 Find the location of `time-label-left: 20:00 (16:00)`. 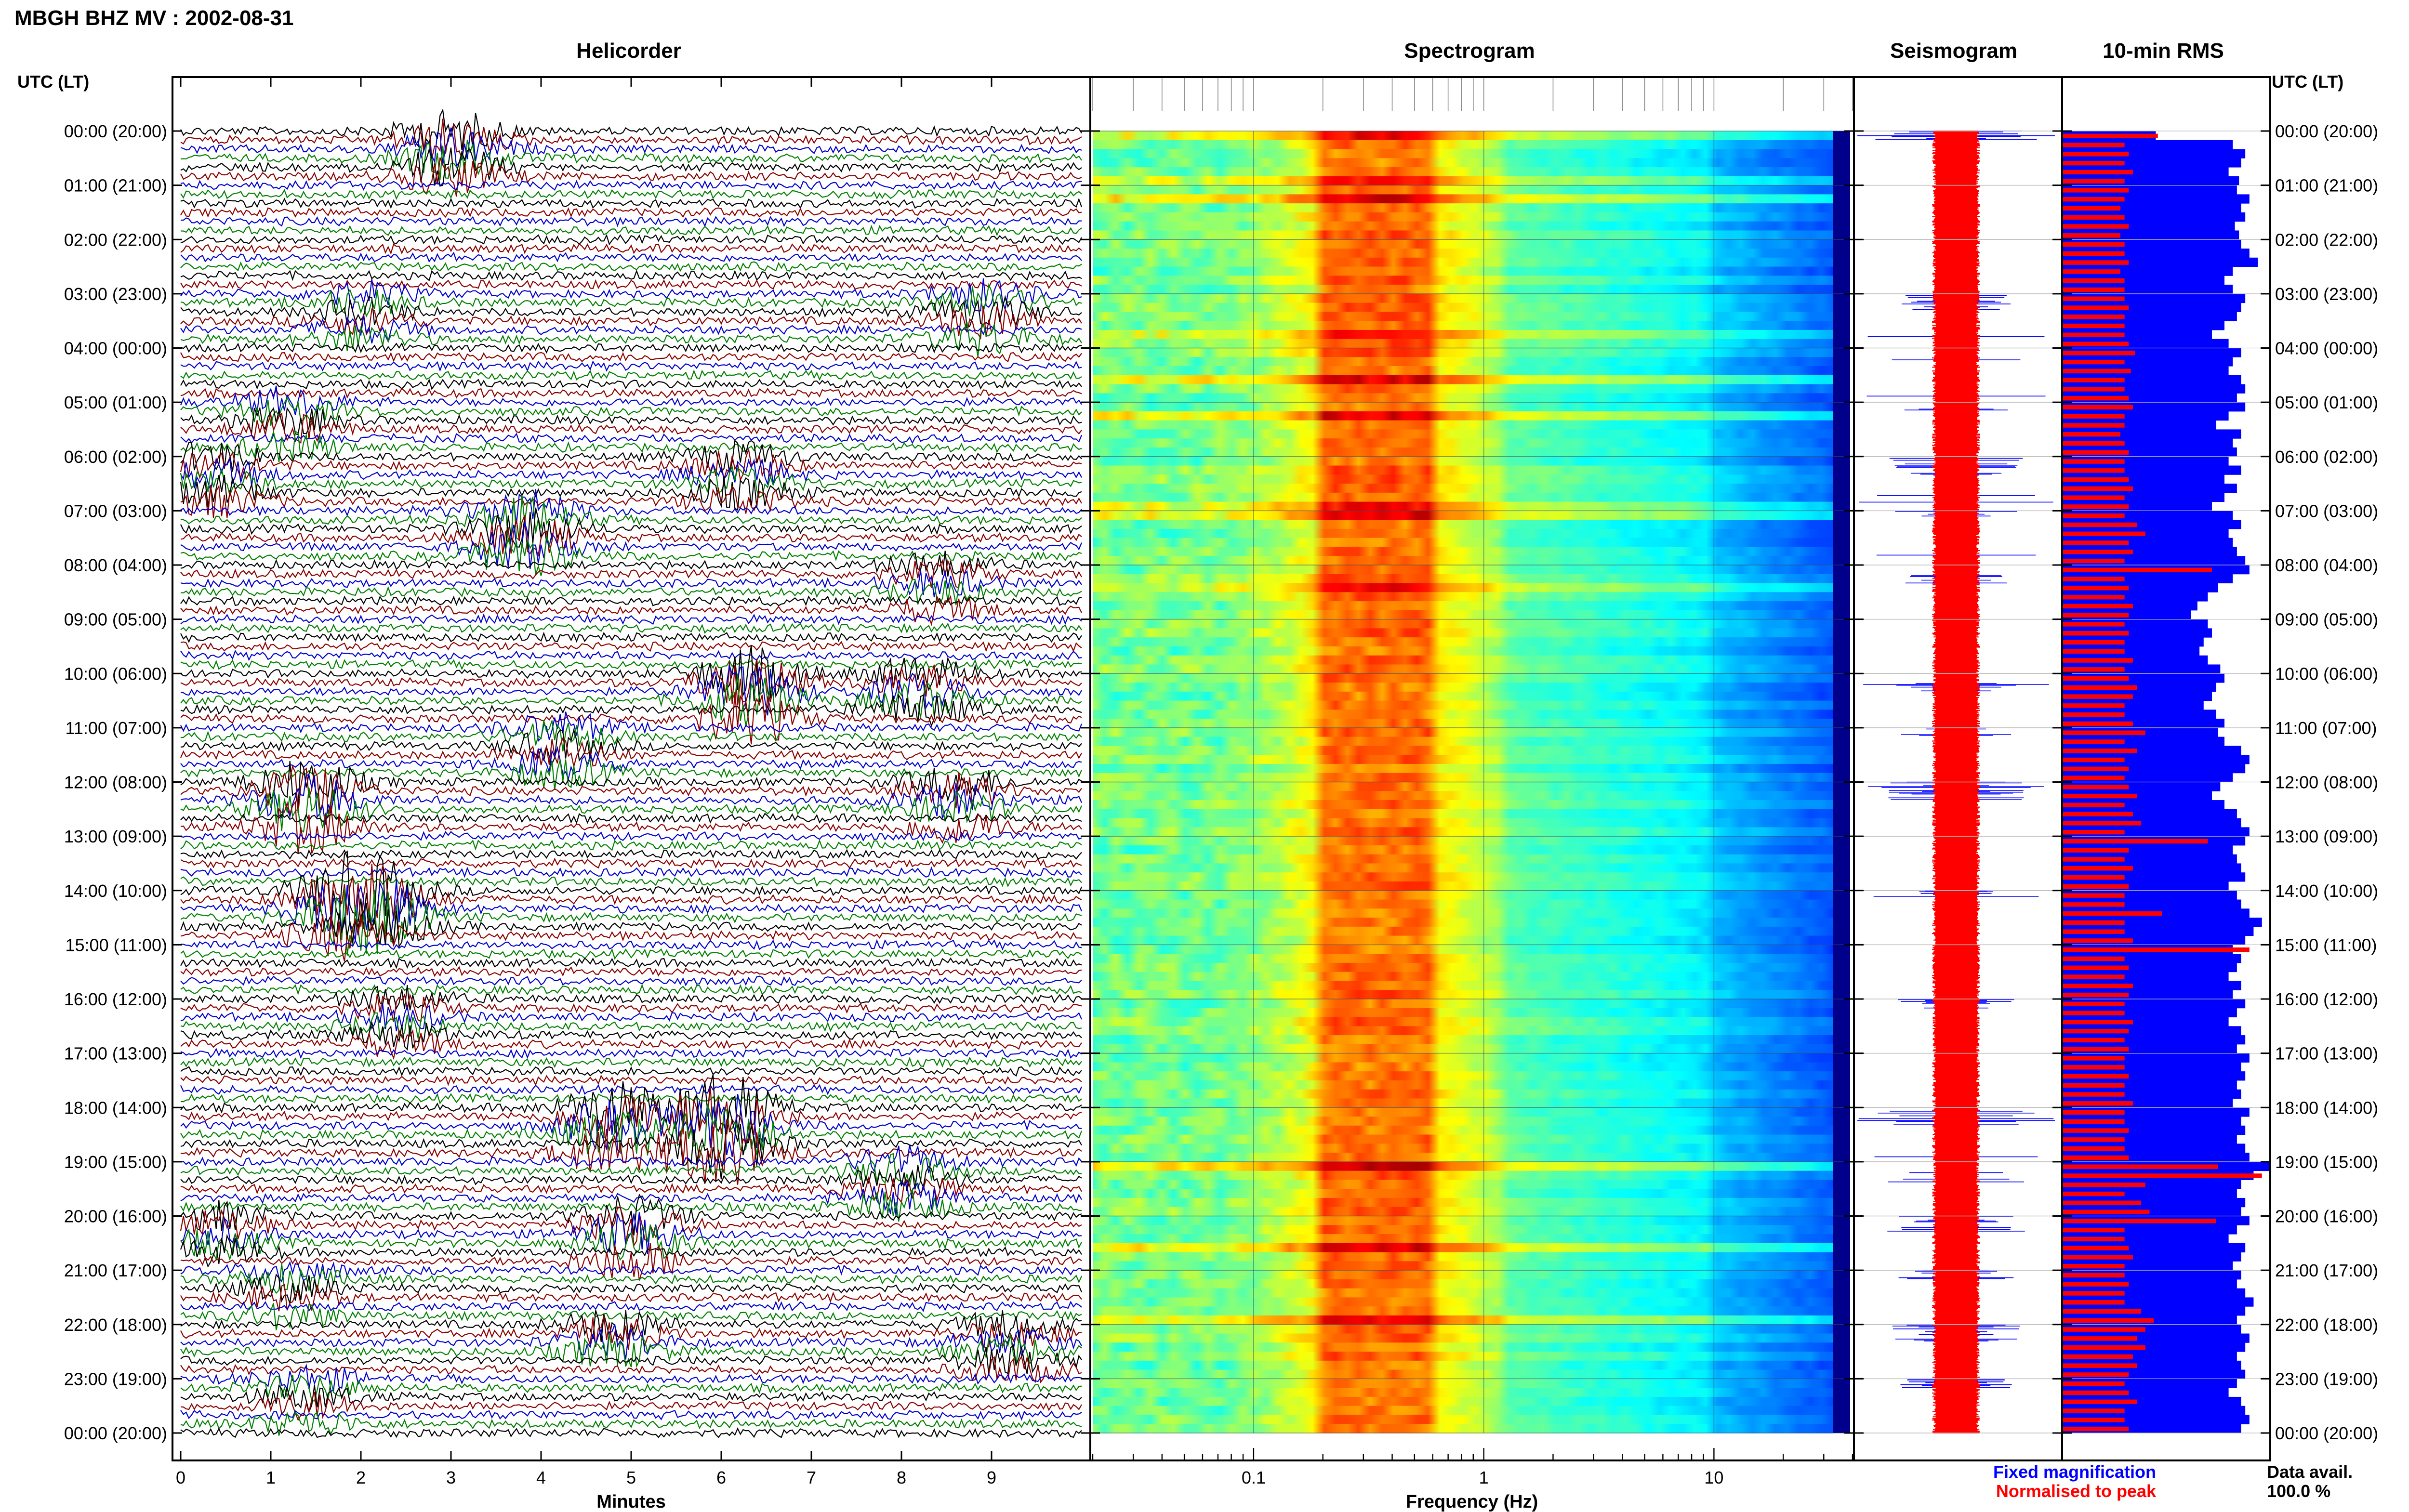

time-label-left: 20:00 (16:00) is located at coordinates (115, 1216).